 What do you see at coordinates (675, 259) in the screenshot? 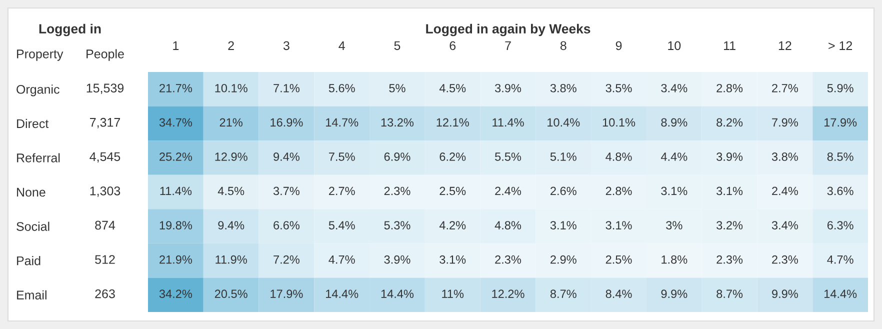
I see `data-label: 1.8%` at bounding box center [675, 259].